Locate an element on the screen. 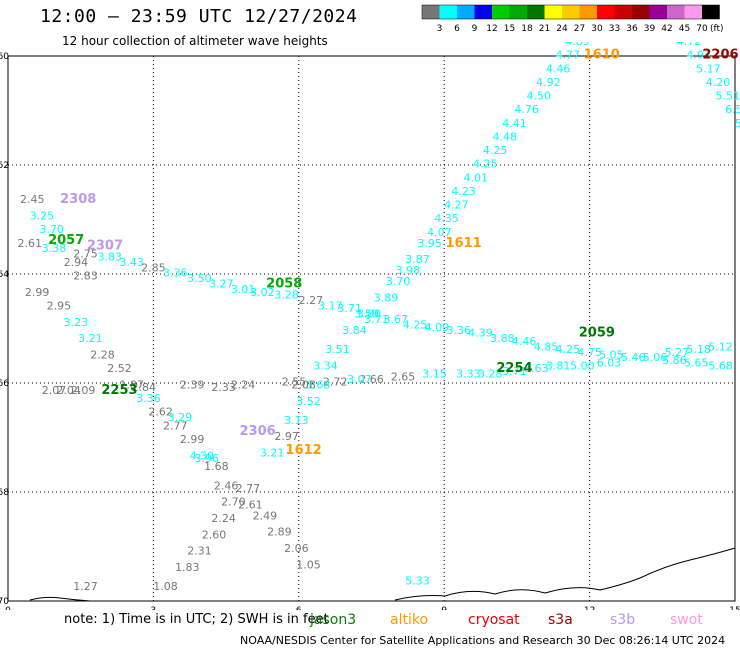 This screenshot has height=650, width=740. swh-value-label: 5.06 is located at coordinates (655, 357).